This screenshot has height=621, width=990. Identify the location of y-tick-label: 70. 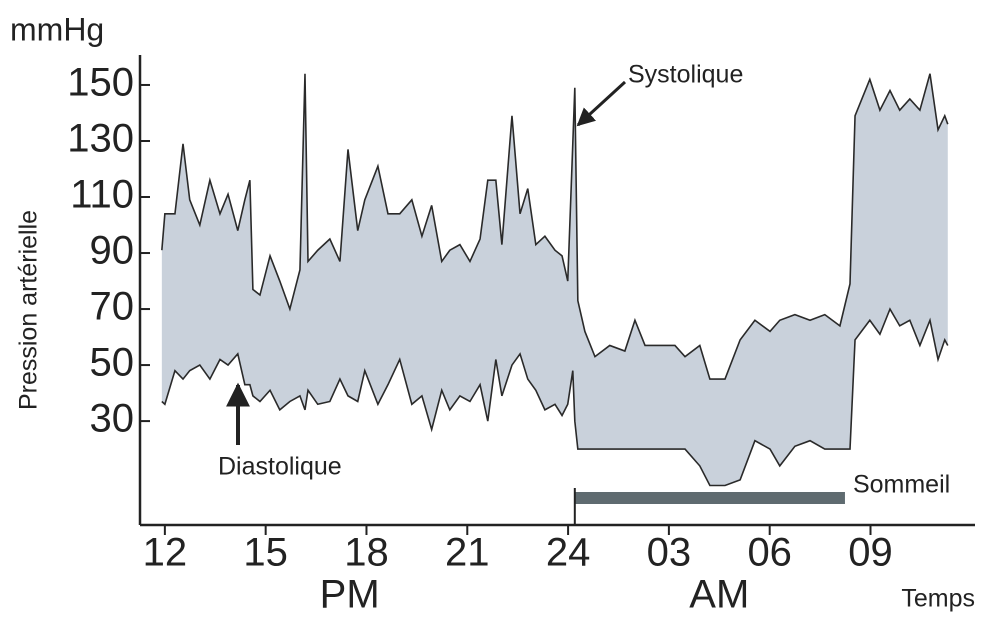
(112, 307).